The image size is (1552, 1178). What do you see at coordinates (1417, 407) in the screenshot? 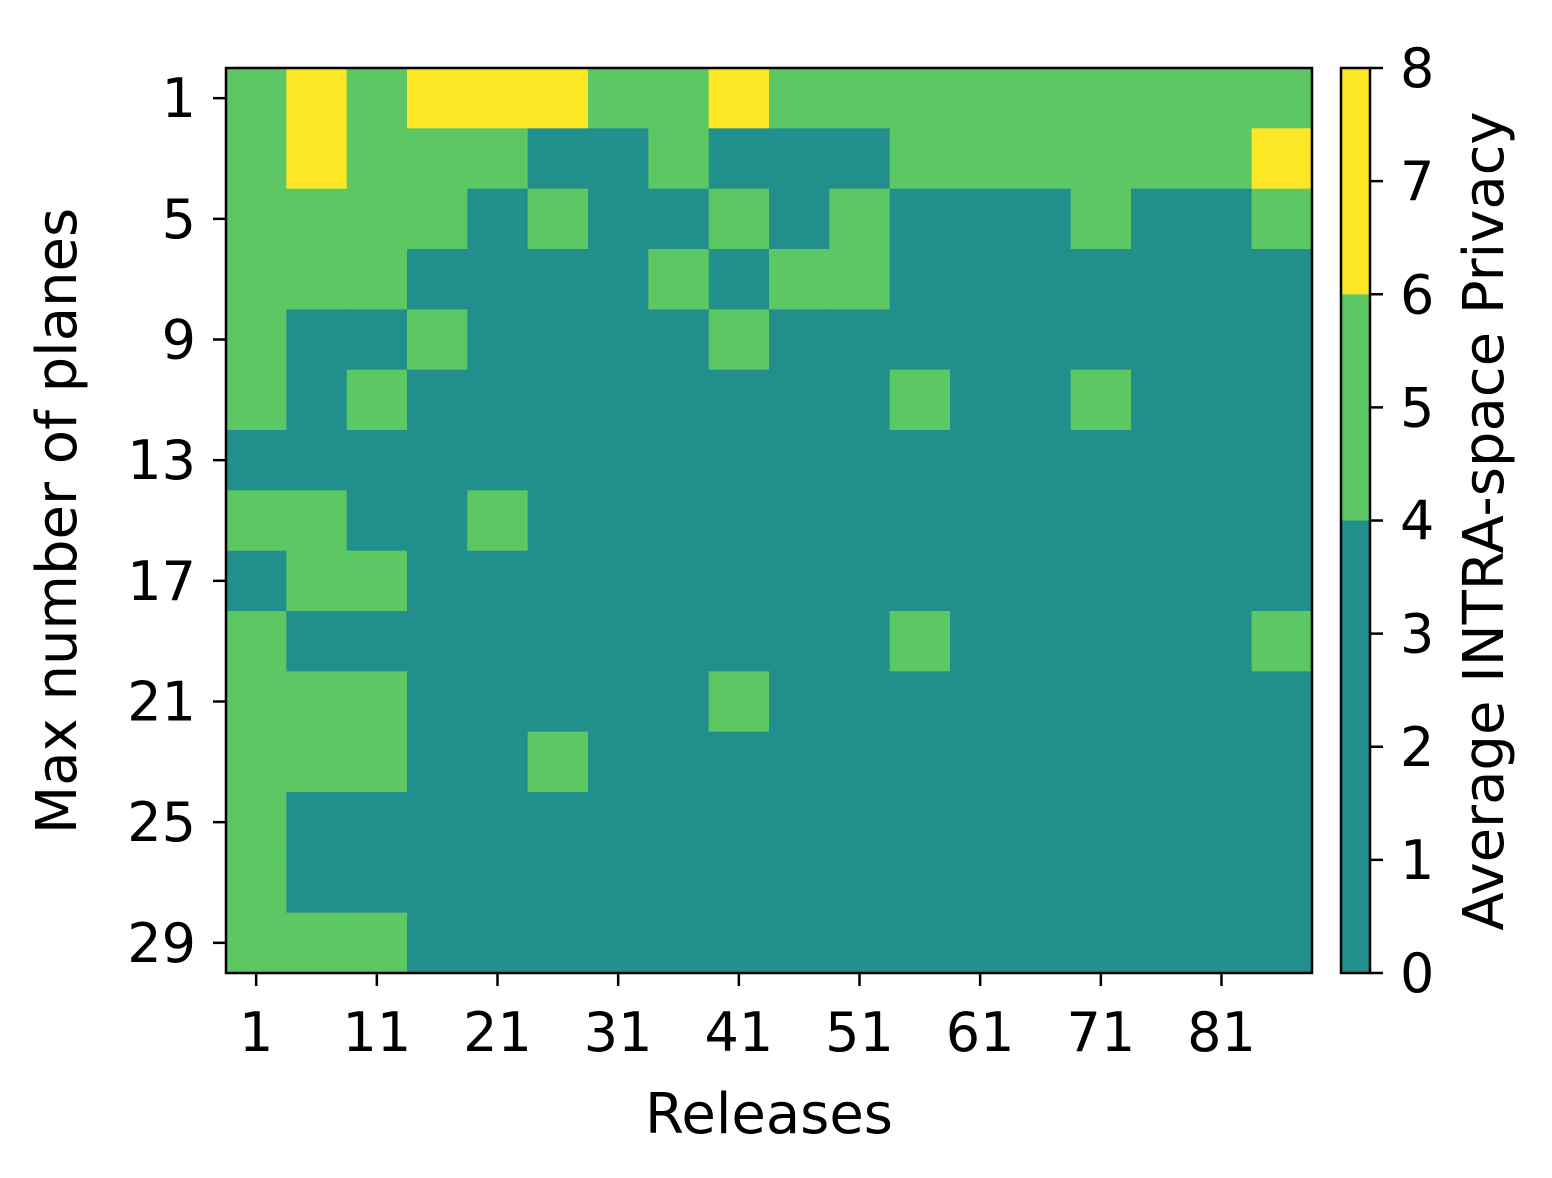
I see `colorbar-tick-label: 5` at bounding box center [1417, 407].